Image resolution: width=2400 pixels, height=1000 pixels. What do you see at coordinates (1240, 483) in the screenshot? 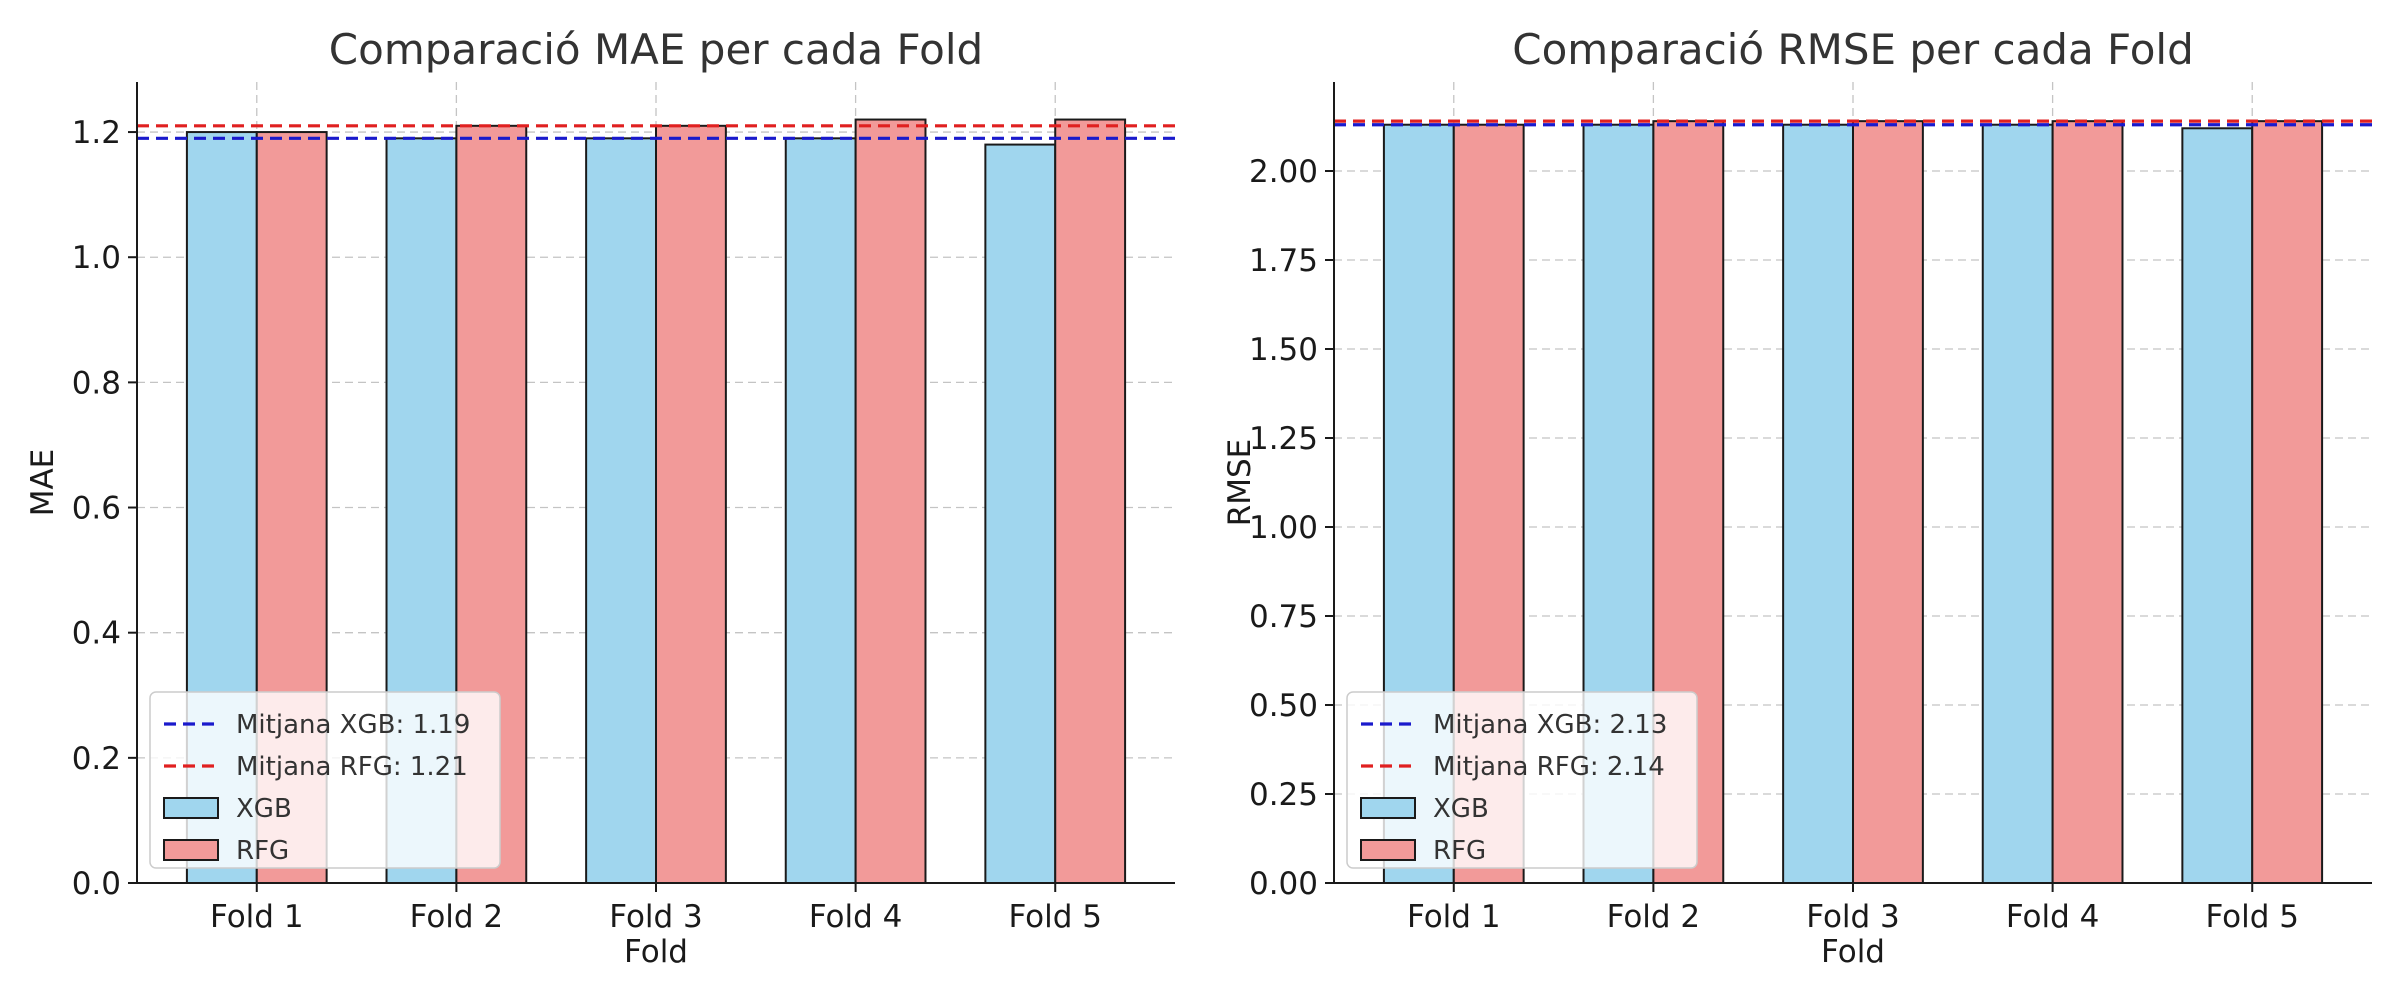
I see `y-axis-label: RMSE` at bounding box center [1240, 483].